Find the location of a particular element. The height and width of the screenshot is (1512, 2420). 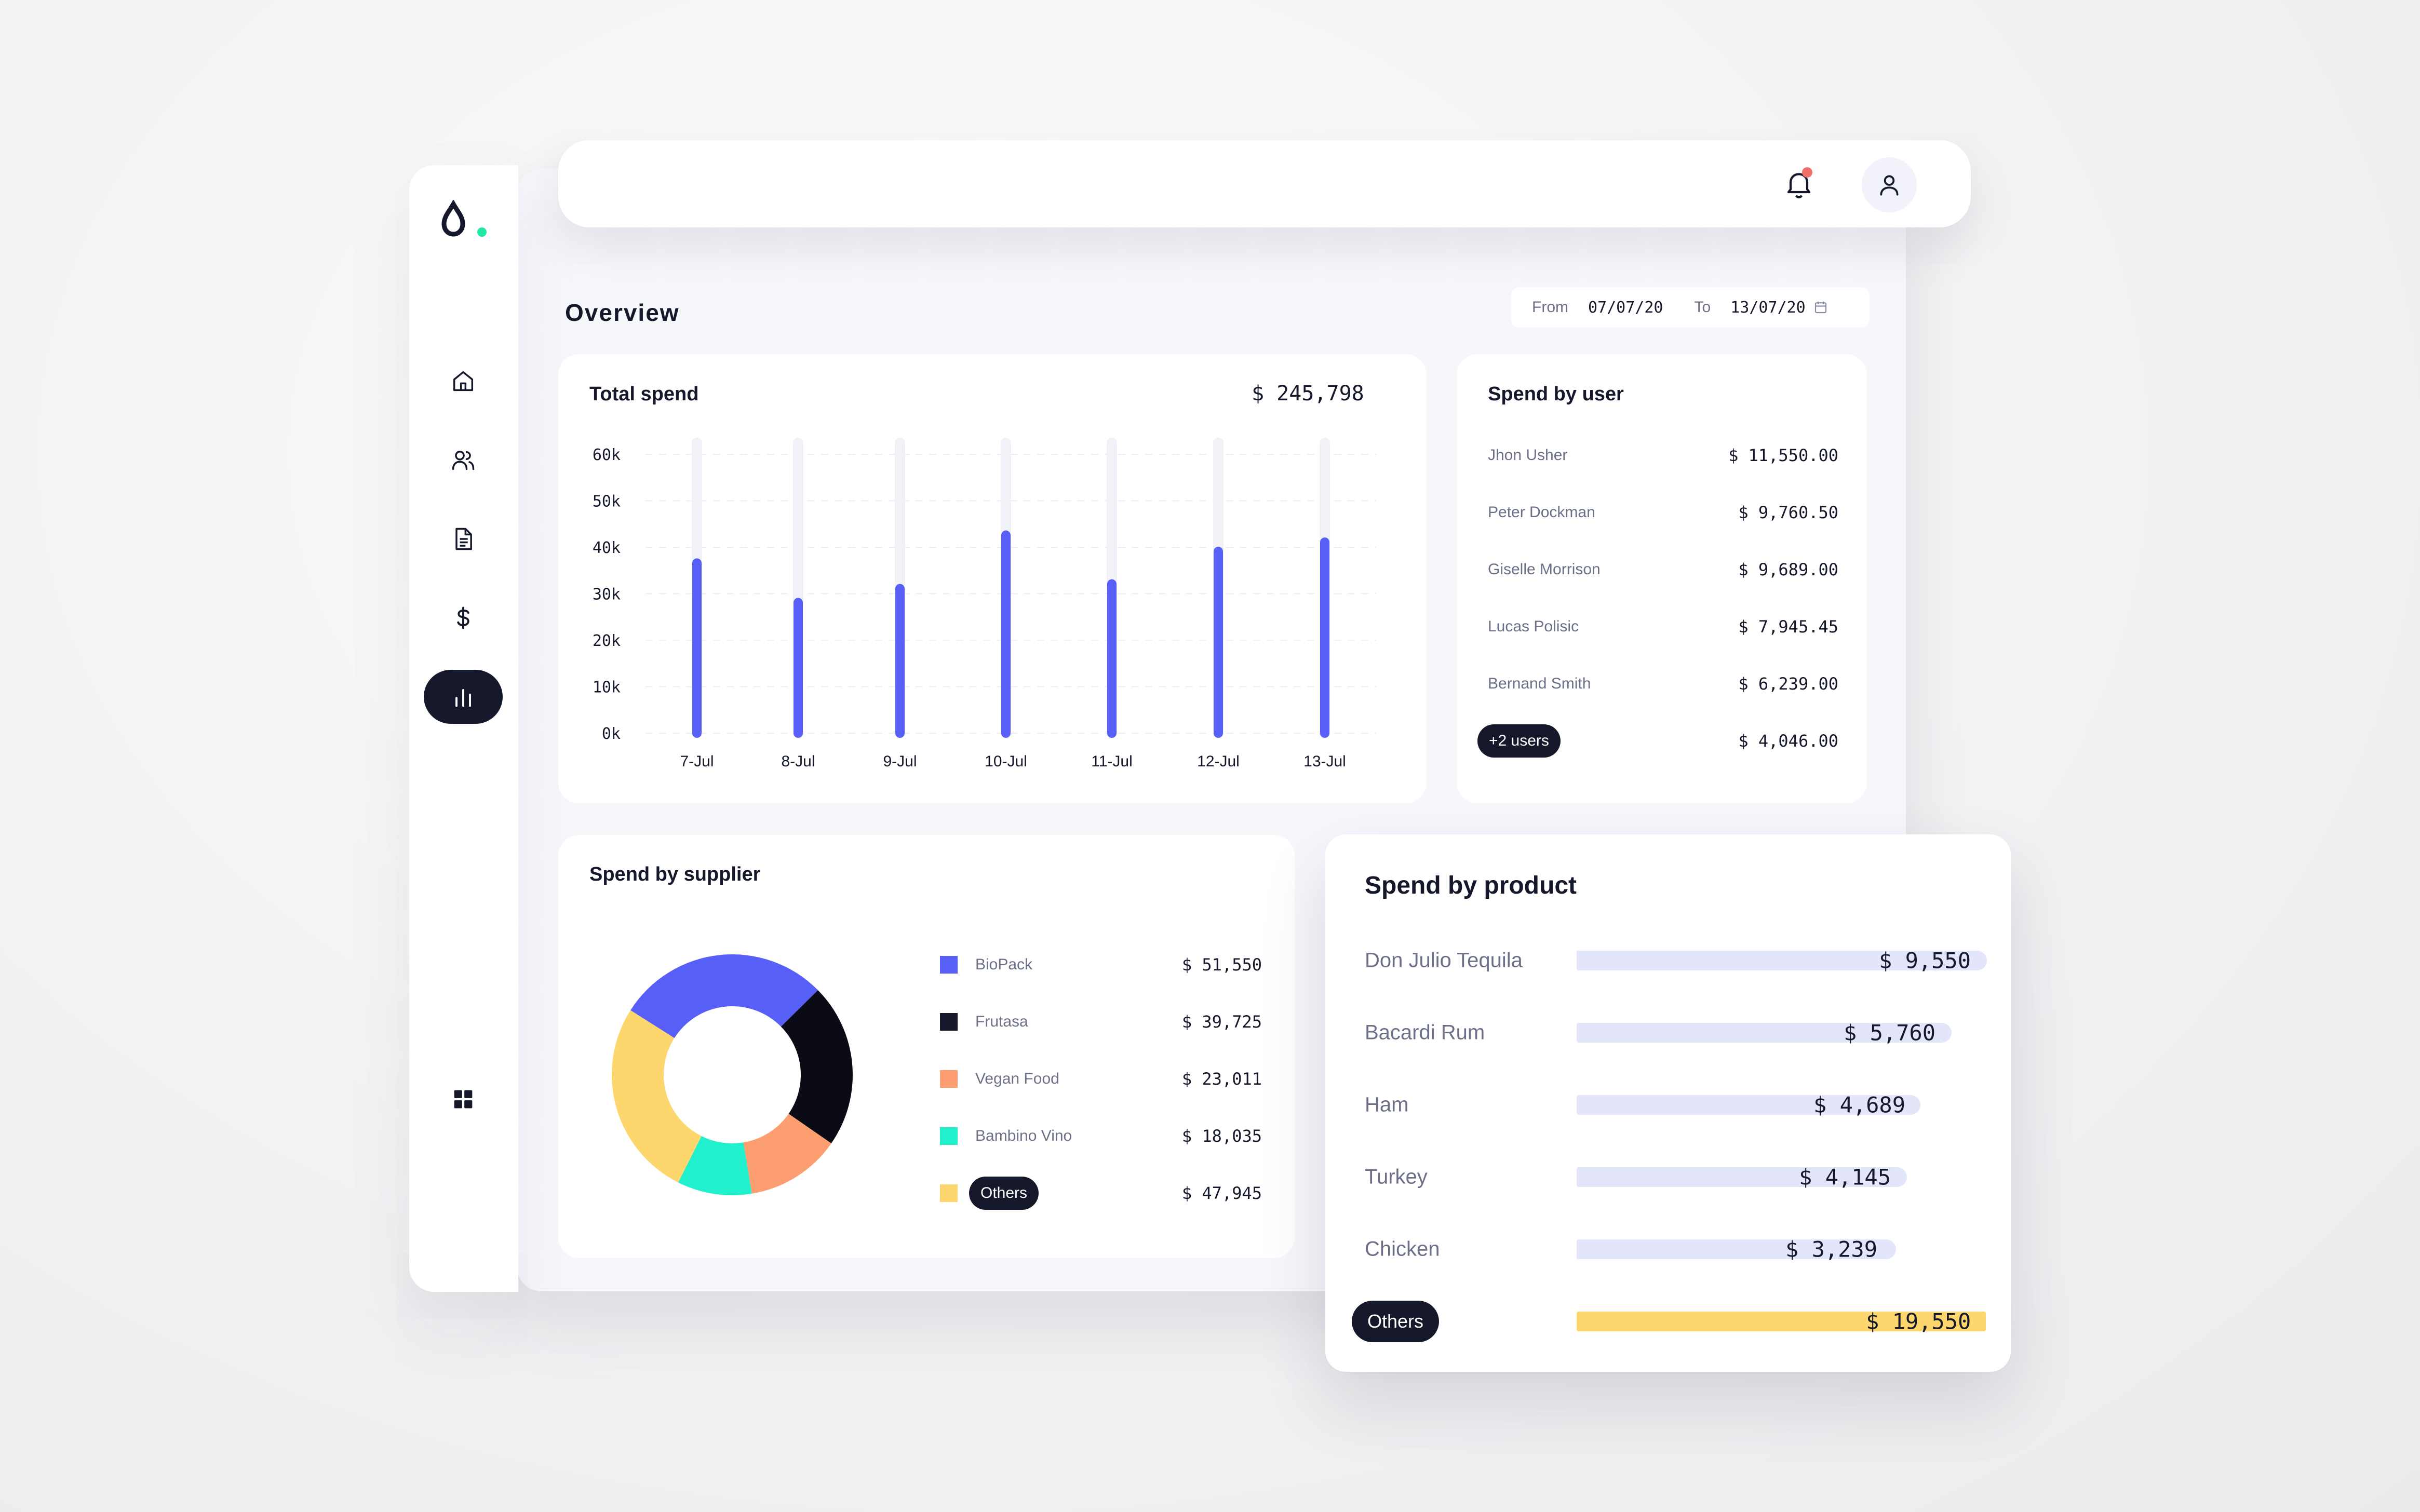

nav-documents is located at coordinates (463, 539).